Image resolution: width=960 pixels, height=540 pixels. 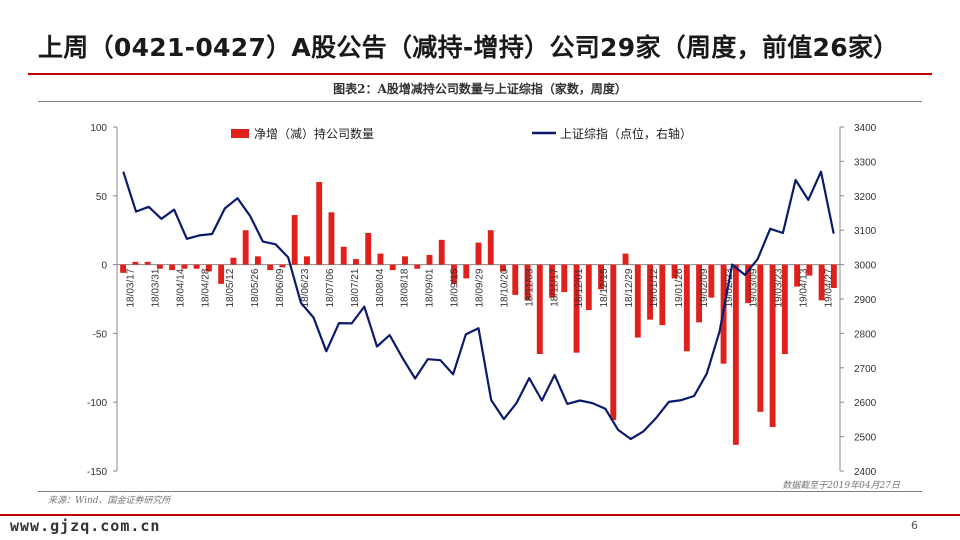 I want to click on x-tick-label: 19/04/27, so click(x=829, y=287).